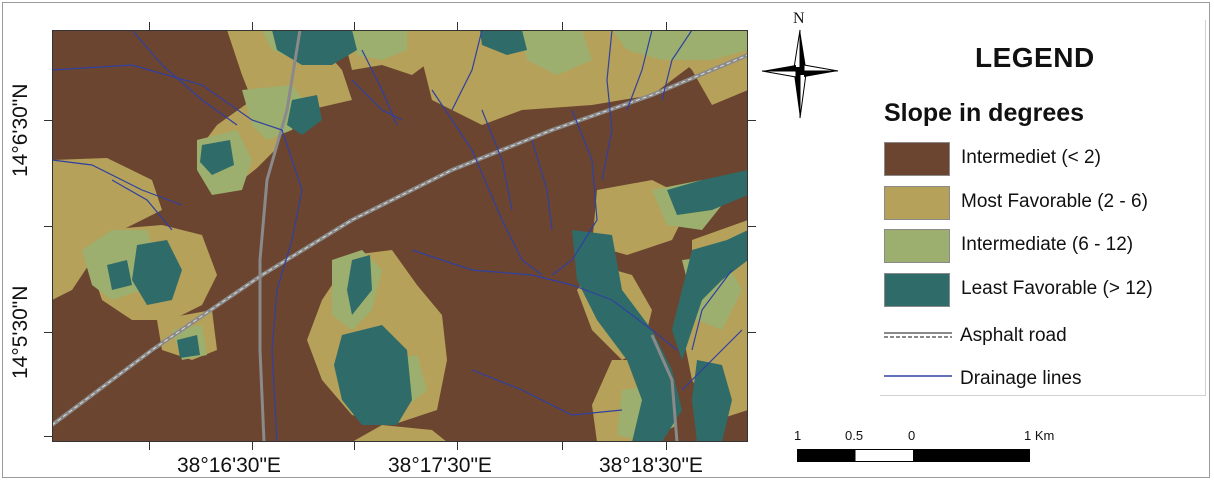 The image size is (1214, 482). I want to click on y-tick-label: 14°5'30"N, so click(20, 332).